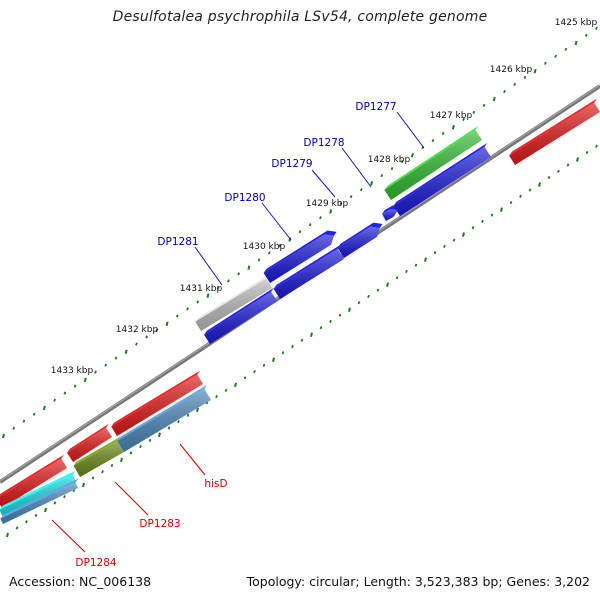  Describe the element at coordinates (89, 442) in the screenshot. I see `red-gene-b` at that location.